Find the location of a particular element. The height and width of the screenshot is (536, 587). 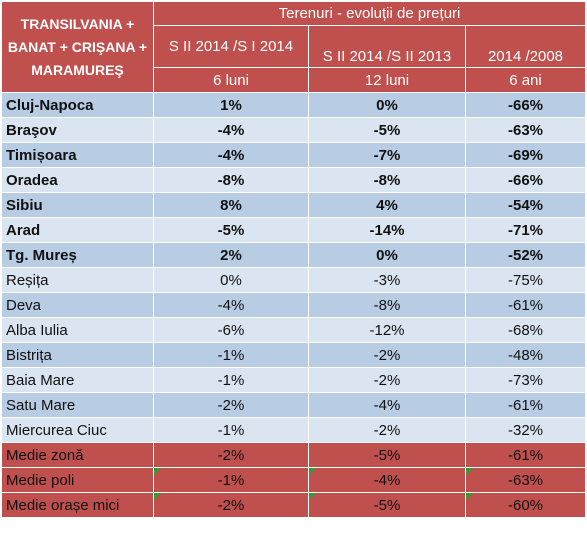

value-cell: -6% is located at coordinates (231, 330).